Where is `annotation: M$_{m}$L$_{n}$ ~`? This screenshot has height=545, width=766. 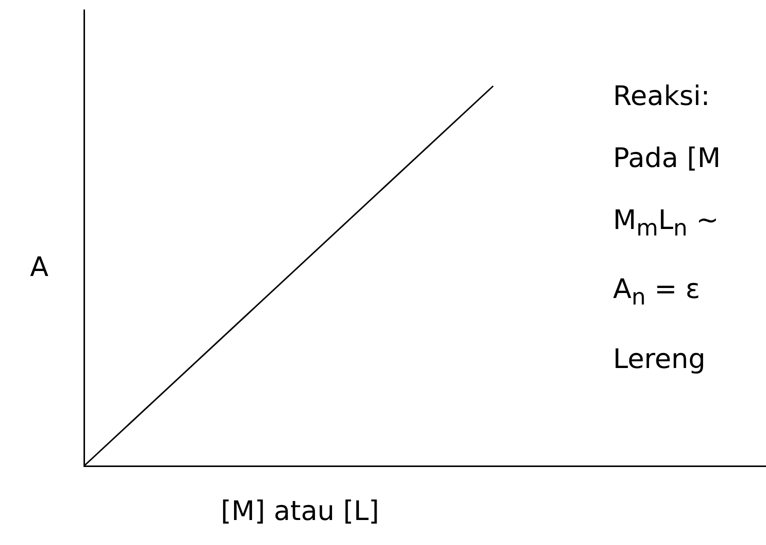
annotation: M$_{m}$L$_{n}$ ~ is located at coordinates (666, 224).